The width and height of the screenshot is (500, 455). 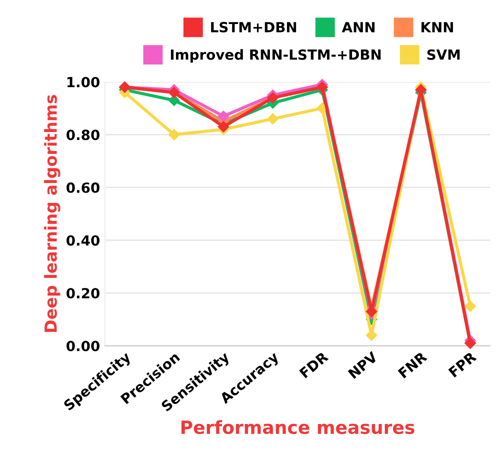 I want to click on y-tick-label: 0.80, so click(x=83, y=135).